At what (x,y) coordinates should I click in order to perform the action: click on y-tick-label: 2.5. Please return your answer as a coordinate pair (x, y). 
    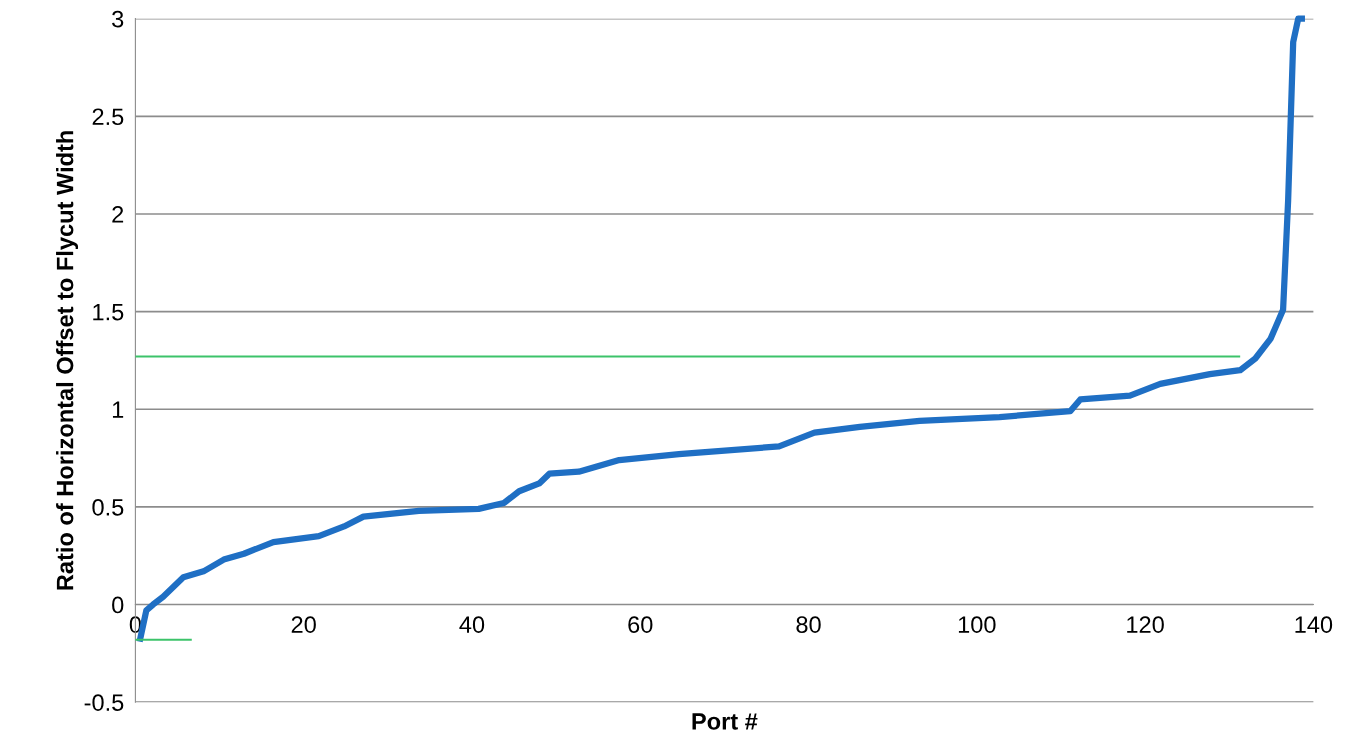
    Looking at the image, I should click on (108, 117).